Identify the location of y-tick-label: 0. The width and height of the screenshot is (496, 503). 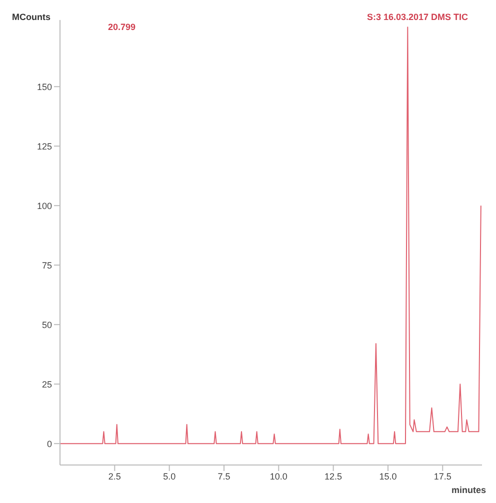
(49, 443).